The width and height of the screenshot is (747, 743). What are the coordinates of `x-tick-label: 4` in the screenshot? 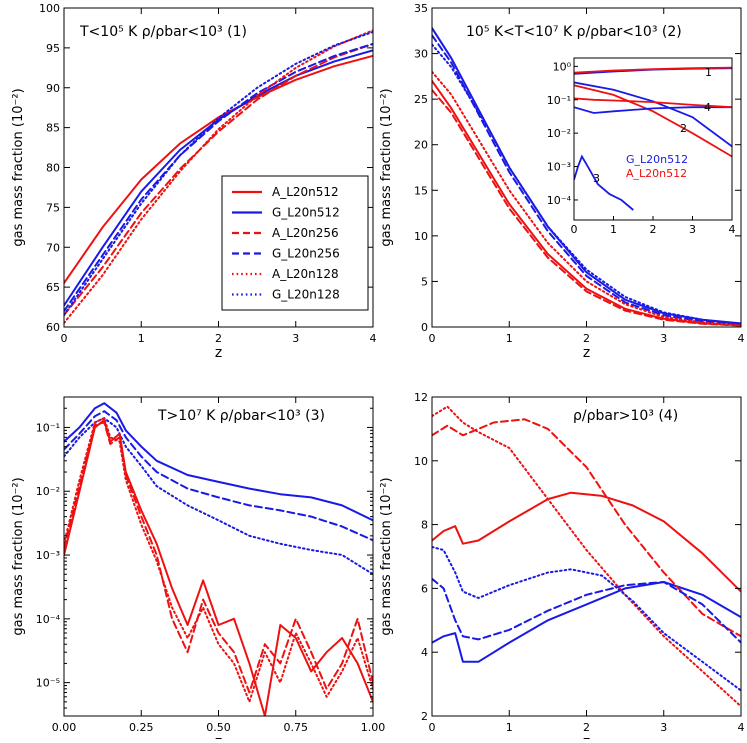 It's located at (741, 338).